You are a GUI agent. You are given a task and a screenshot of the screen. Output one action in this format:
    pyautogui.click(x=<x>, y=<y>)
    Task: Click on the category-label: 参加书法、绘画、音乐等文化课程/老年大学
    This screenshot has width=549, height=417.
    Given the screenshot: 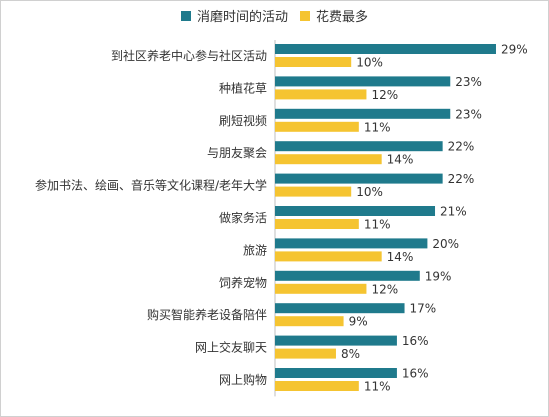 What is the action you would take?
    pyautogui.click(x=151, y=185)
    